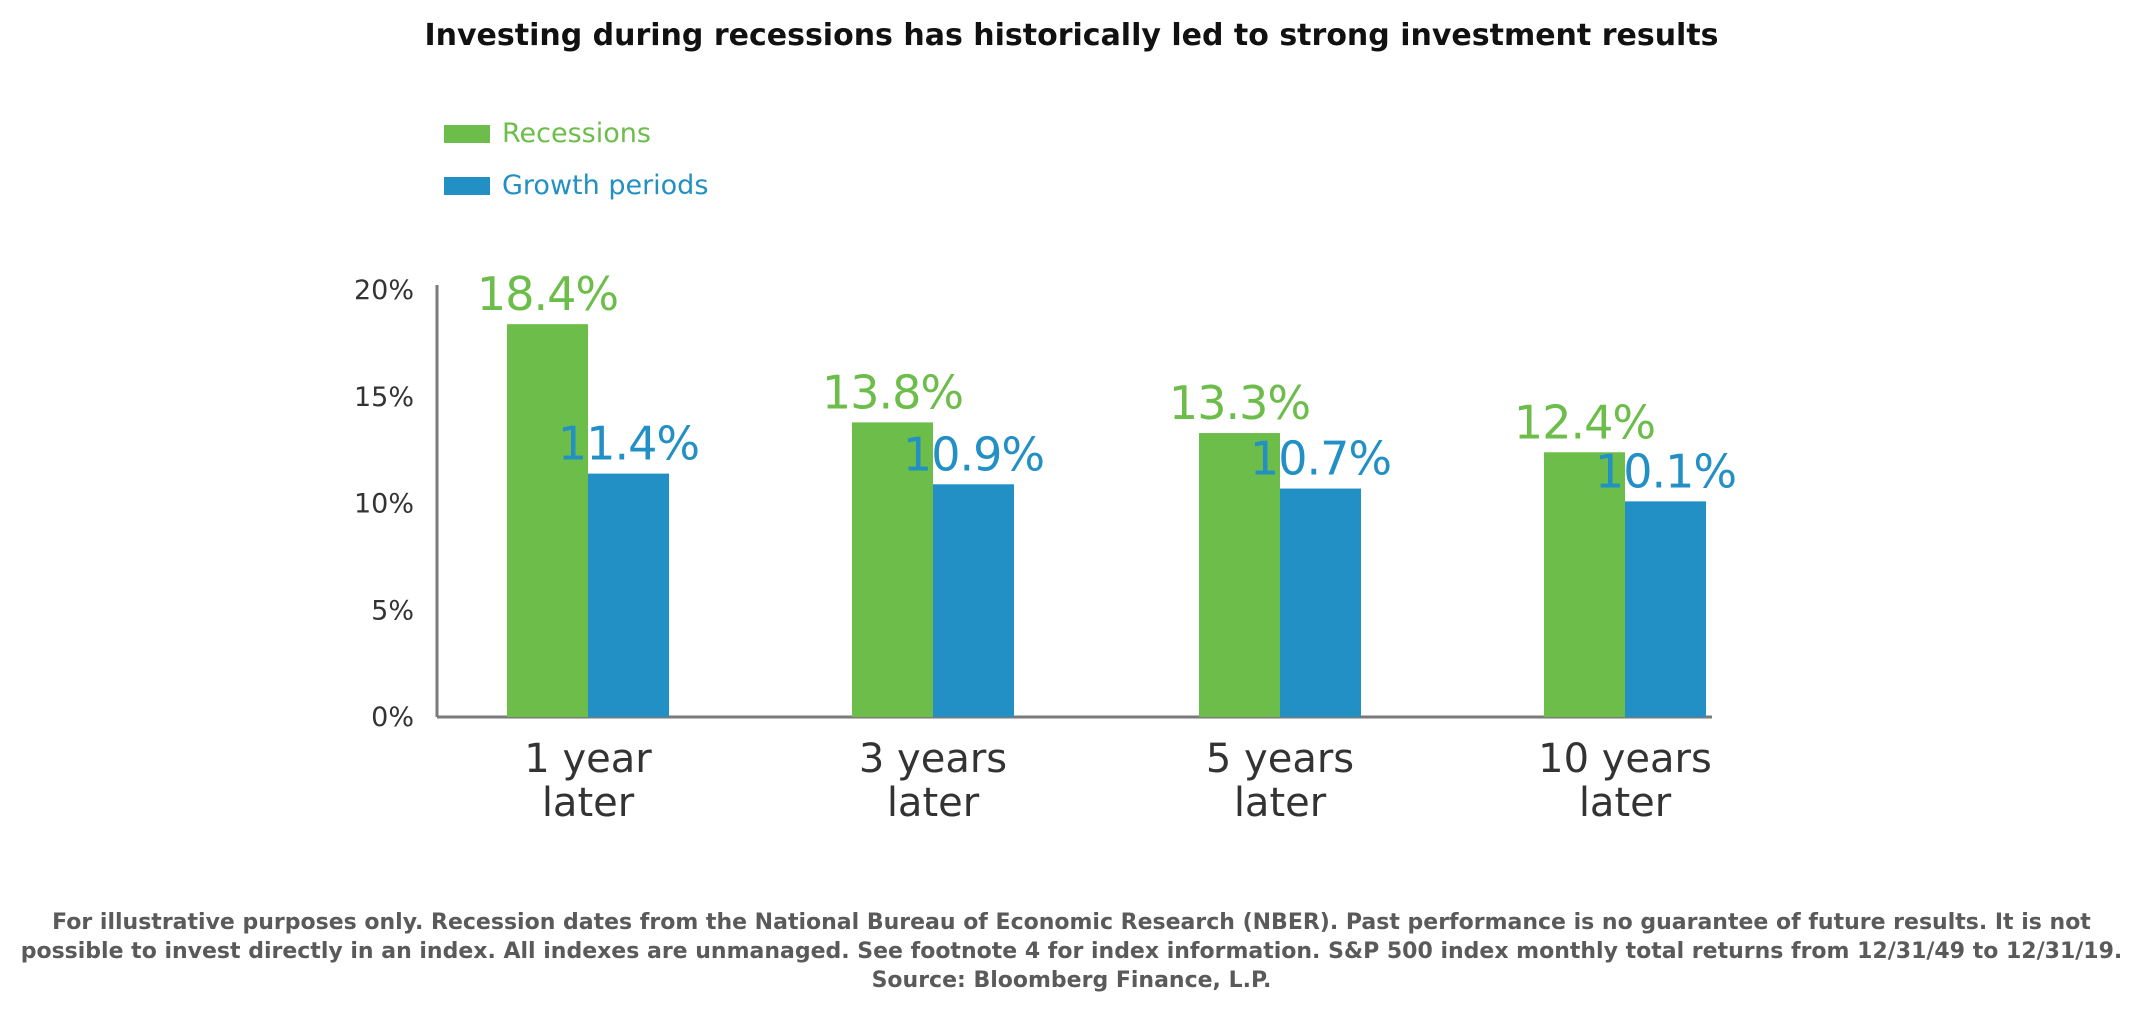 The width and height of the screenshot is (2143, 1014). What do you see at coordinates (576, 133) in the screenshot?
I see `legend-label-recessions: Recessions` at bounding box center [576, 133].